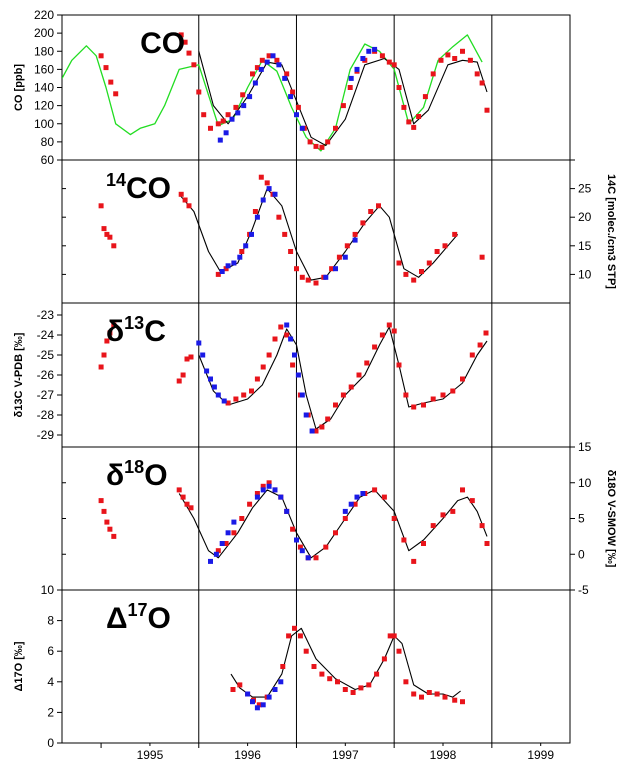 The height and width of the screenshot is (760, 619). I want to click on y-tick-label: -24, so click(46, 335).